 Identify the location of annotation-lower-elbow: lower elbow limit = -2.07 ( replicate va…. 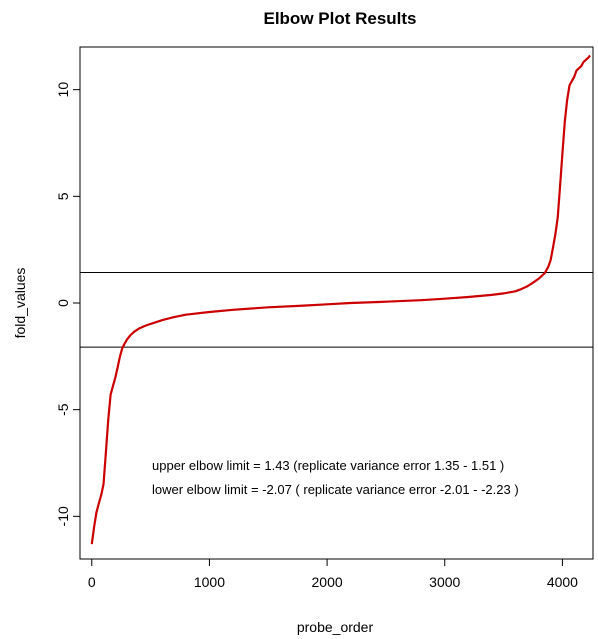
(335, 489).